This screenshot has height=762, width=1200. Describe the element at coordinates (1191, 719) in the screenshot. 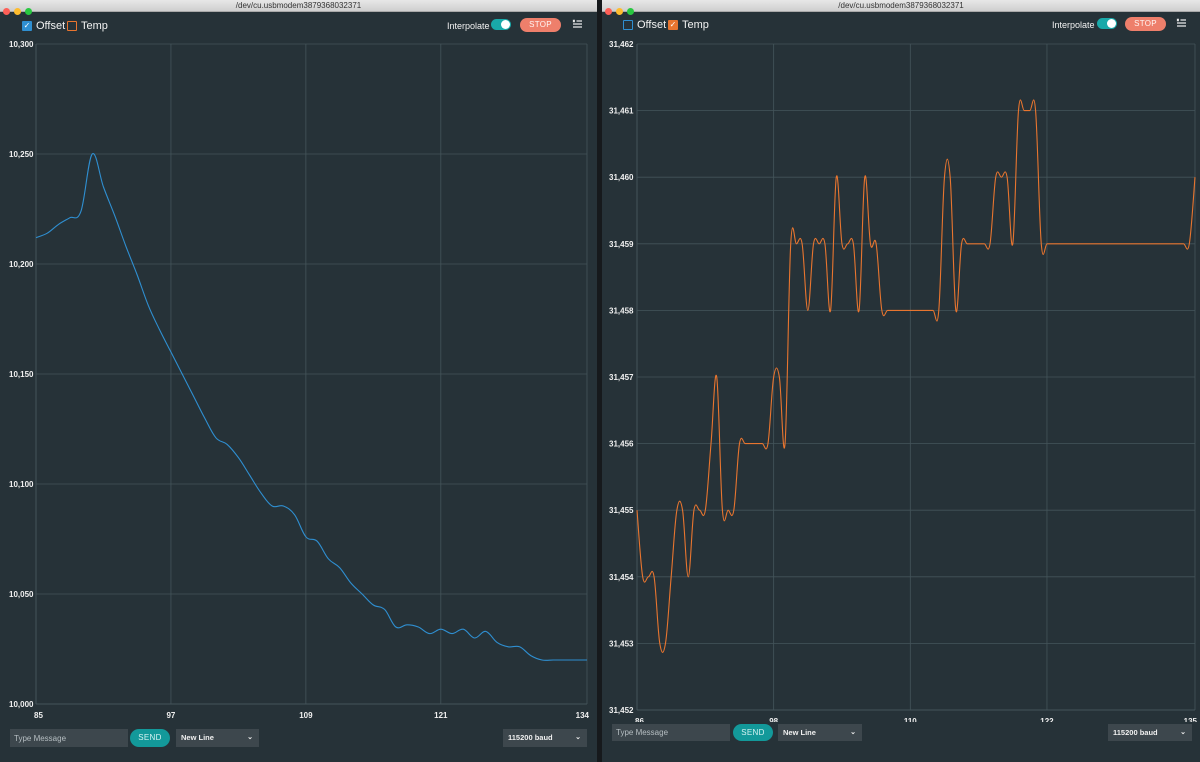

I see `x-tick-label: 135` at that location.